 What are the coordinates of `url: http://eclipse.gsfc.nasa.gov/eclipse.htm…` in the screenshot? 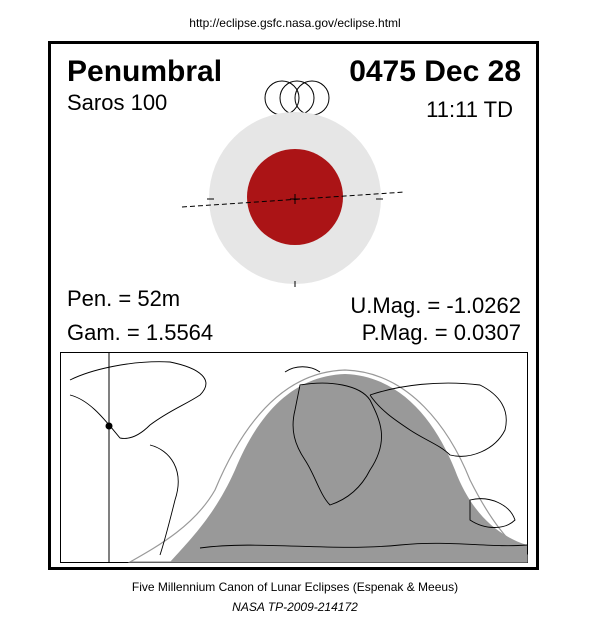 It's located at (294, 23).